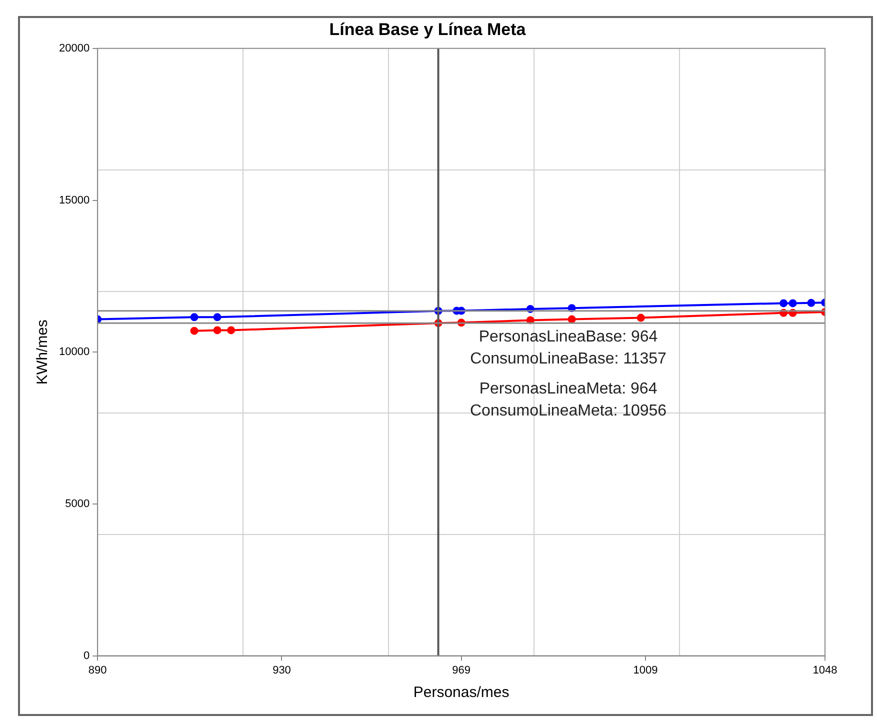 The height and width of the screenshot is (726, 877). Describe the element at coordinates (568, 337) in the screenshot. I see `annotation: PersonasLineaBase: 964` at that location.